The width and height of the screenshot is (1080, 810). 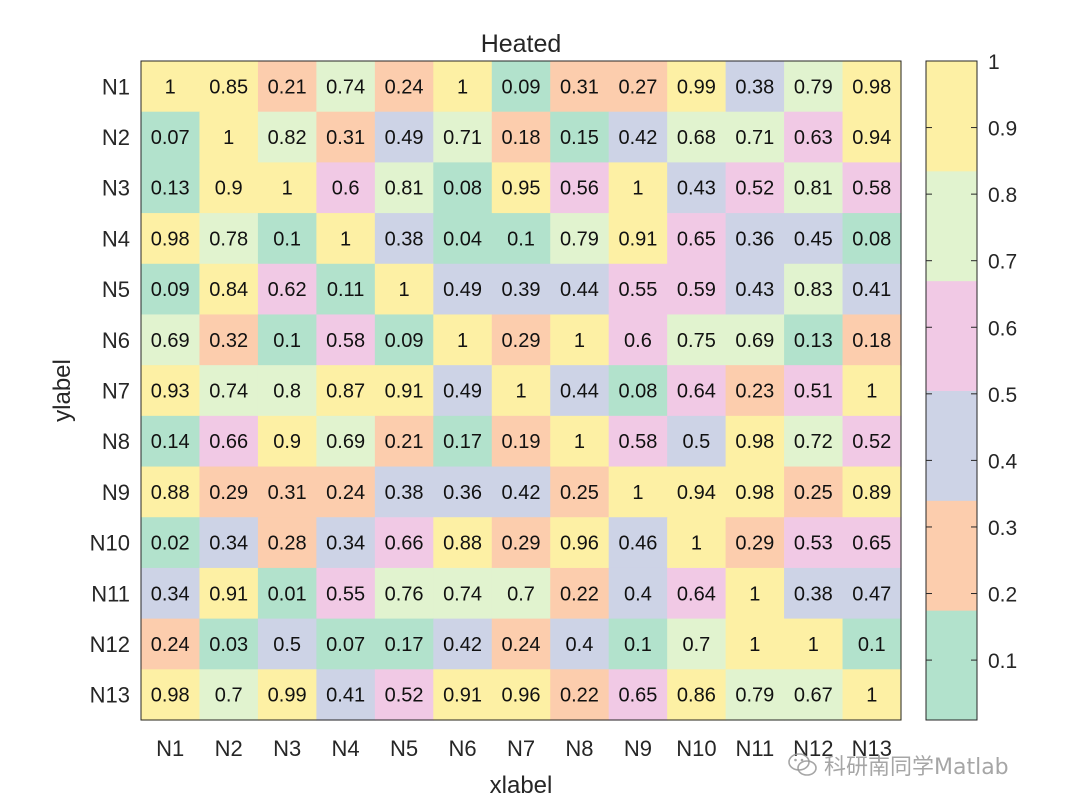 I want to click on cell-value-label: 0.47, so click(x=871, y=594).